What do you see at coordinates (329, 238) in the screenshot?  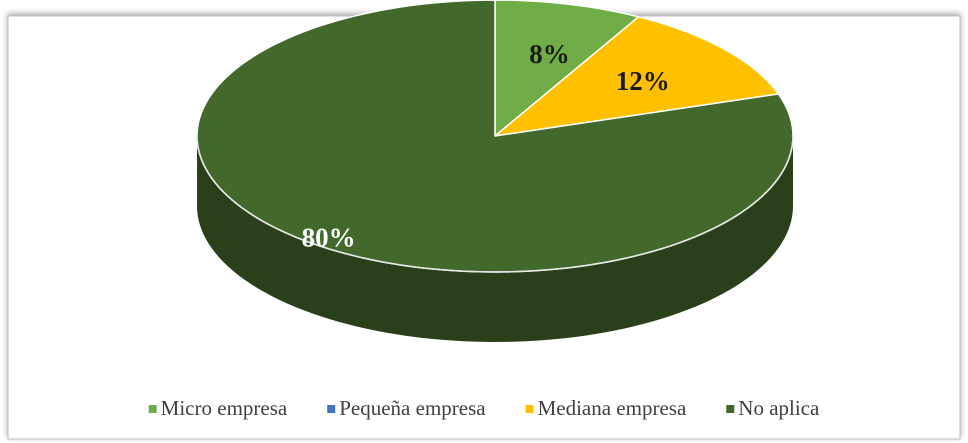 I see `data-label: 80%` at bounding box center [329, 238].